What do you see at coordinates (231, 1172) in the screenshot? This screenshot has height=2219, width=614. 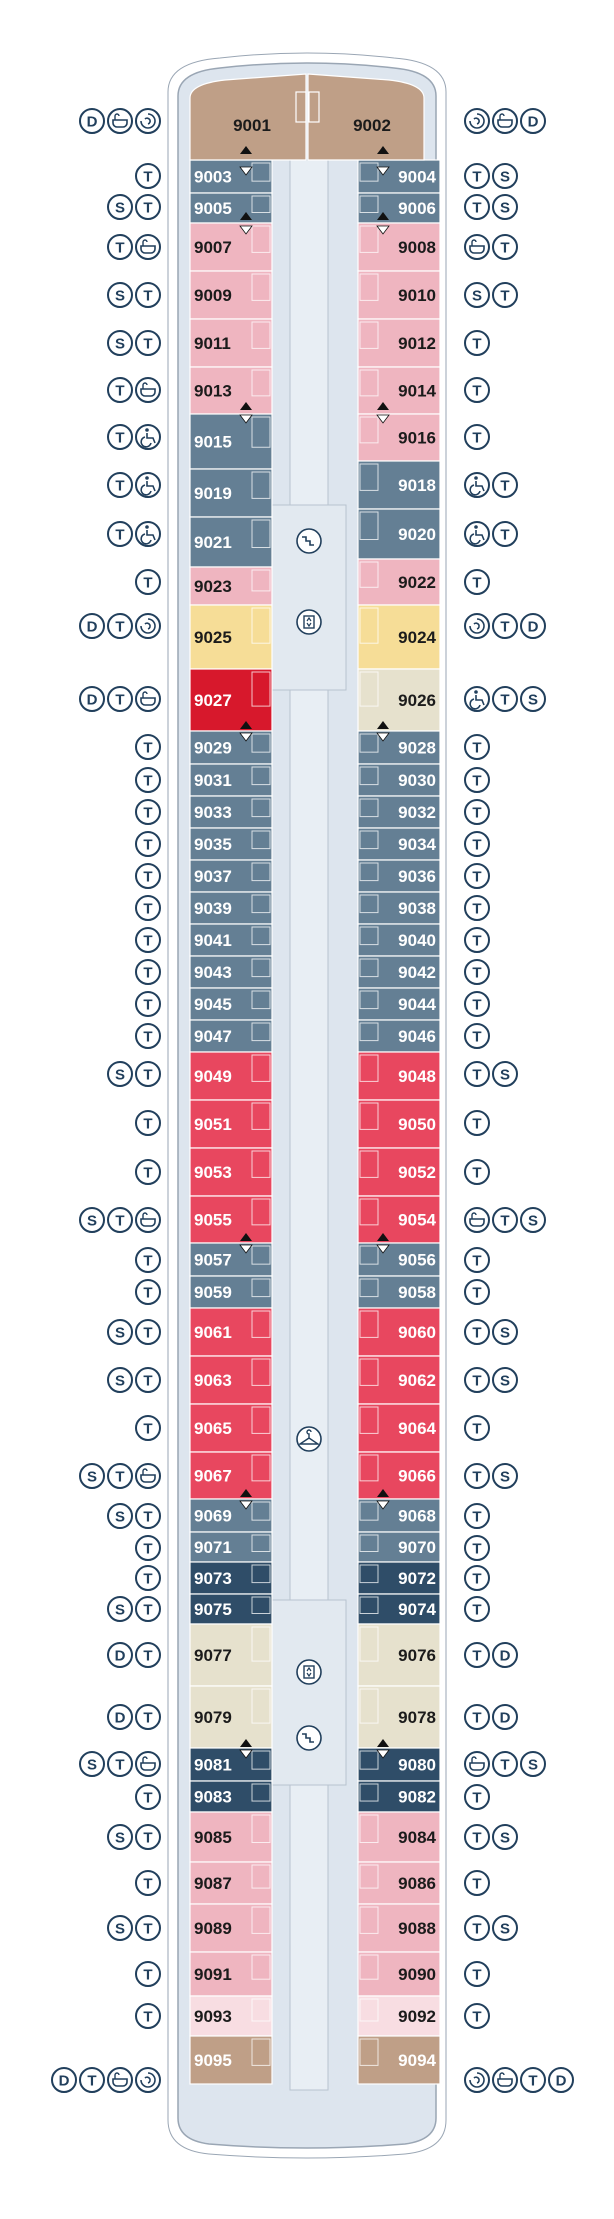 I see `cabin-9053: 9053` at bounding box center [231, 1172].